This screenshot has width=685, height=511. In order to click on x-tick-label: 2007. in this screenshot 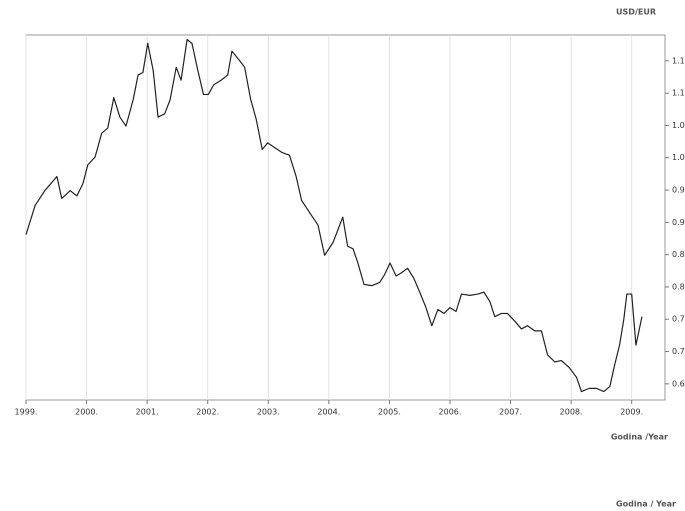, I will do `click(510, 412)`.